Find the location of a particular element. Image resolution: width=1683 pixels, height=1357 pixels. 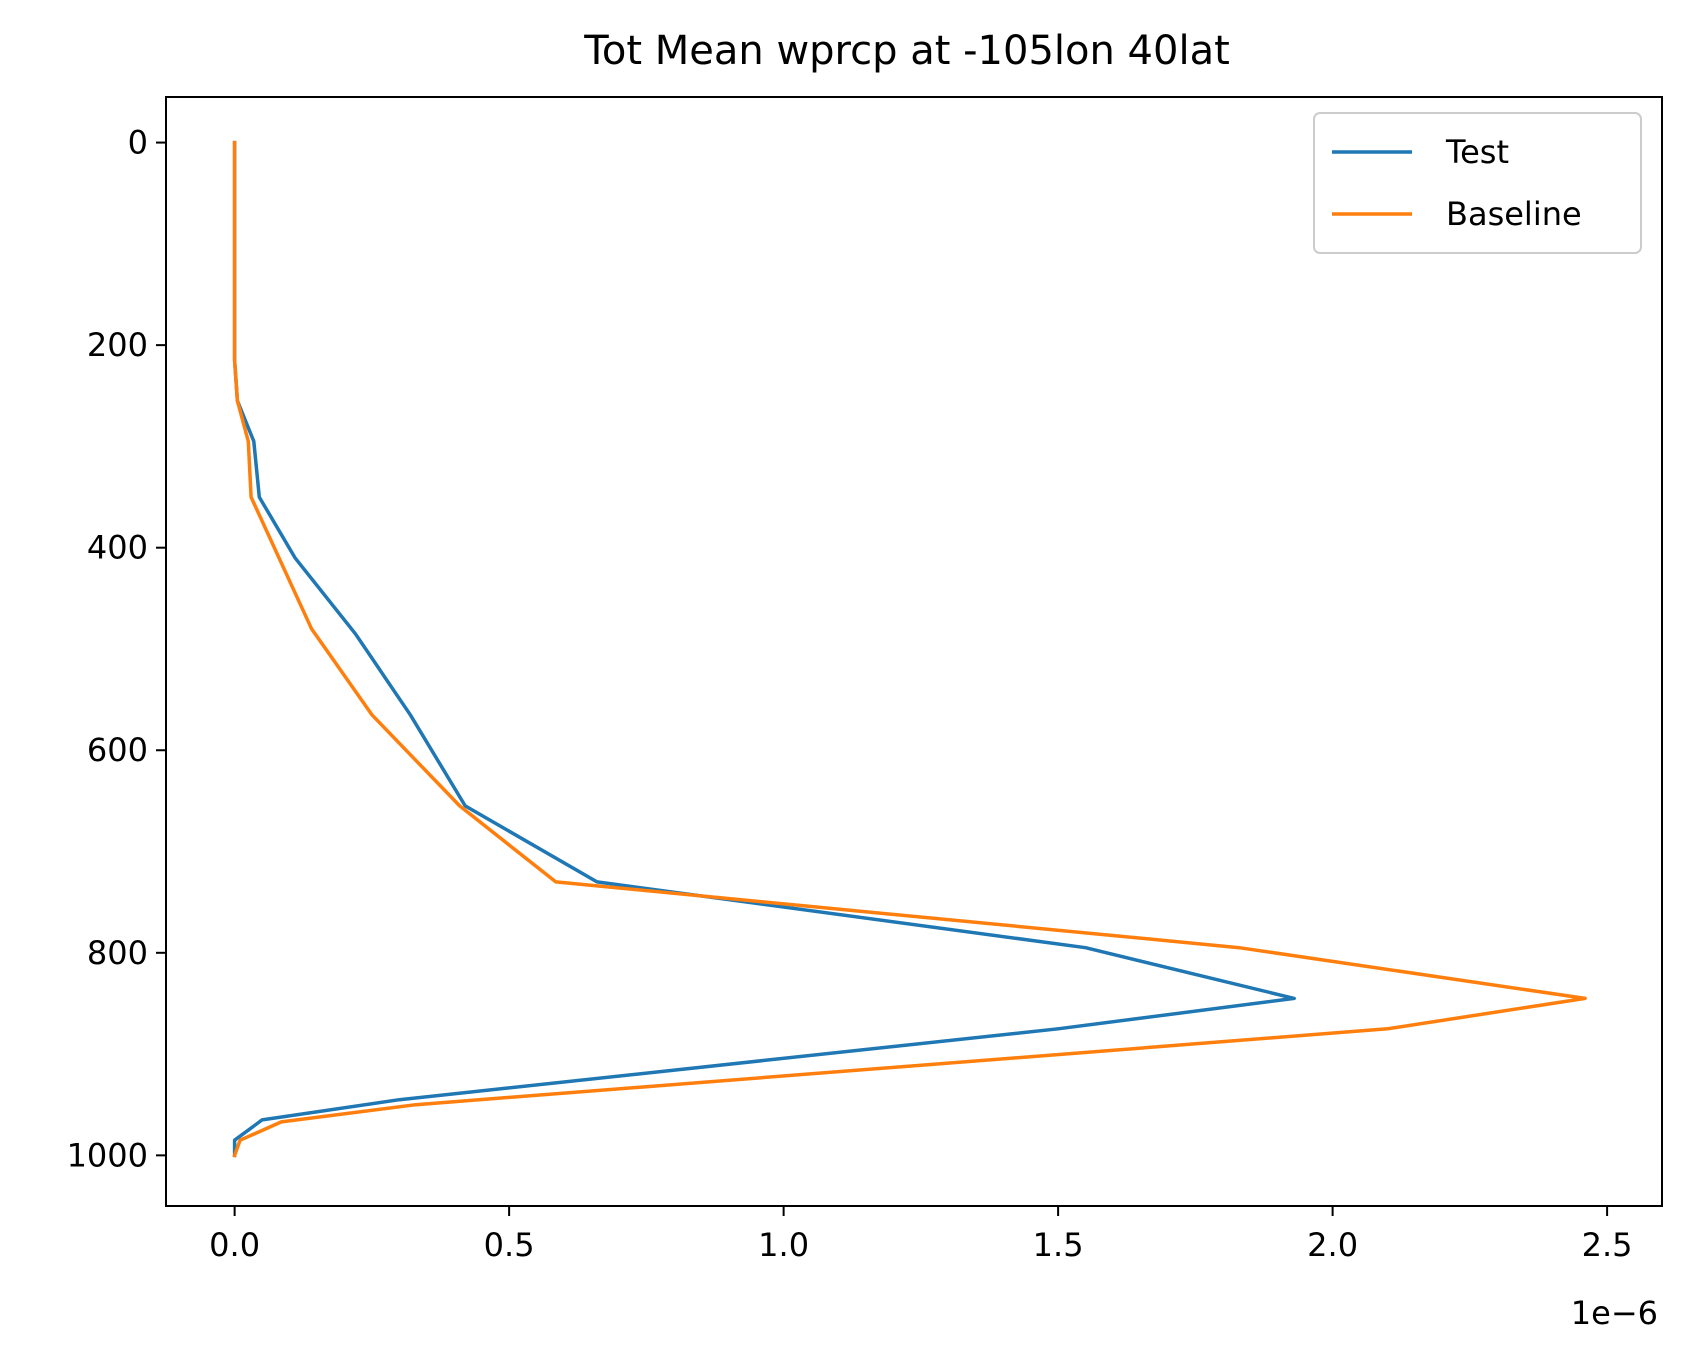

legend-box is located at coordinates (1477, 183).